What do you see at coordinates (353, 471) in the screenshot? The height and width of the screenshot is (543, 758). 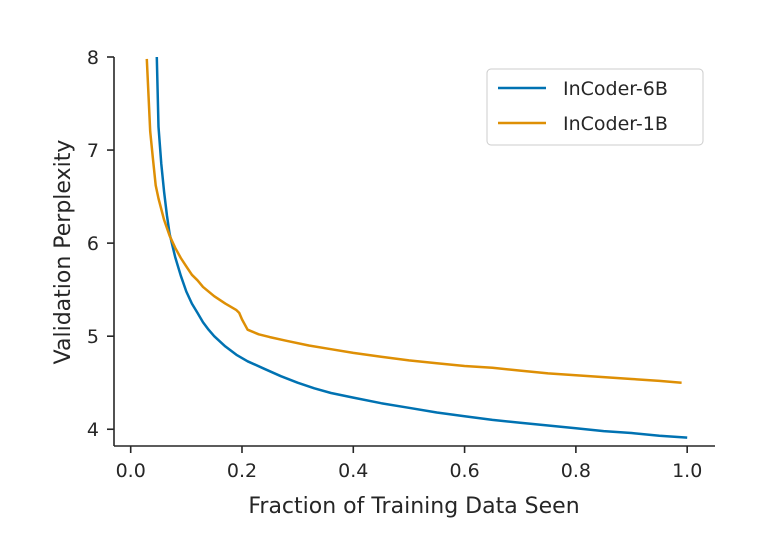 I see `x-tick-label: 0.4` at bounding box center [353, 471].